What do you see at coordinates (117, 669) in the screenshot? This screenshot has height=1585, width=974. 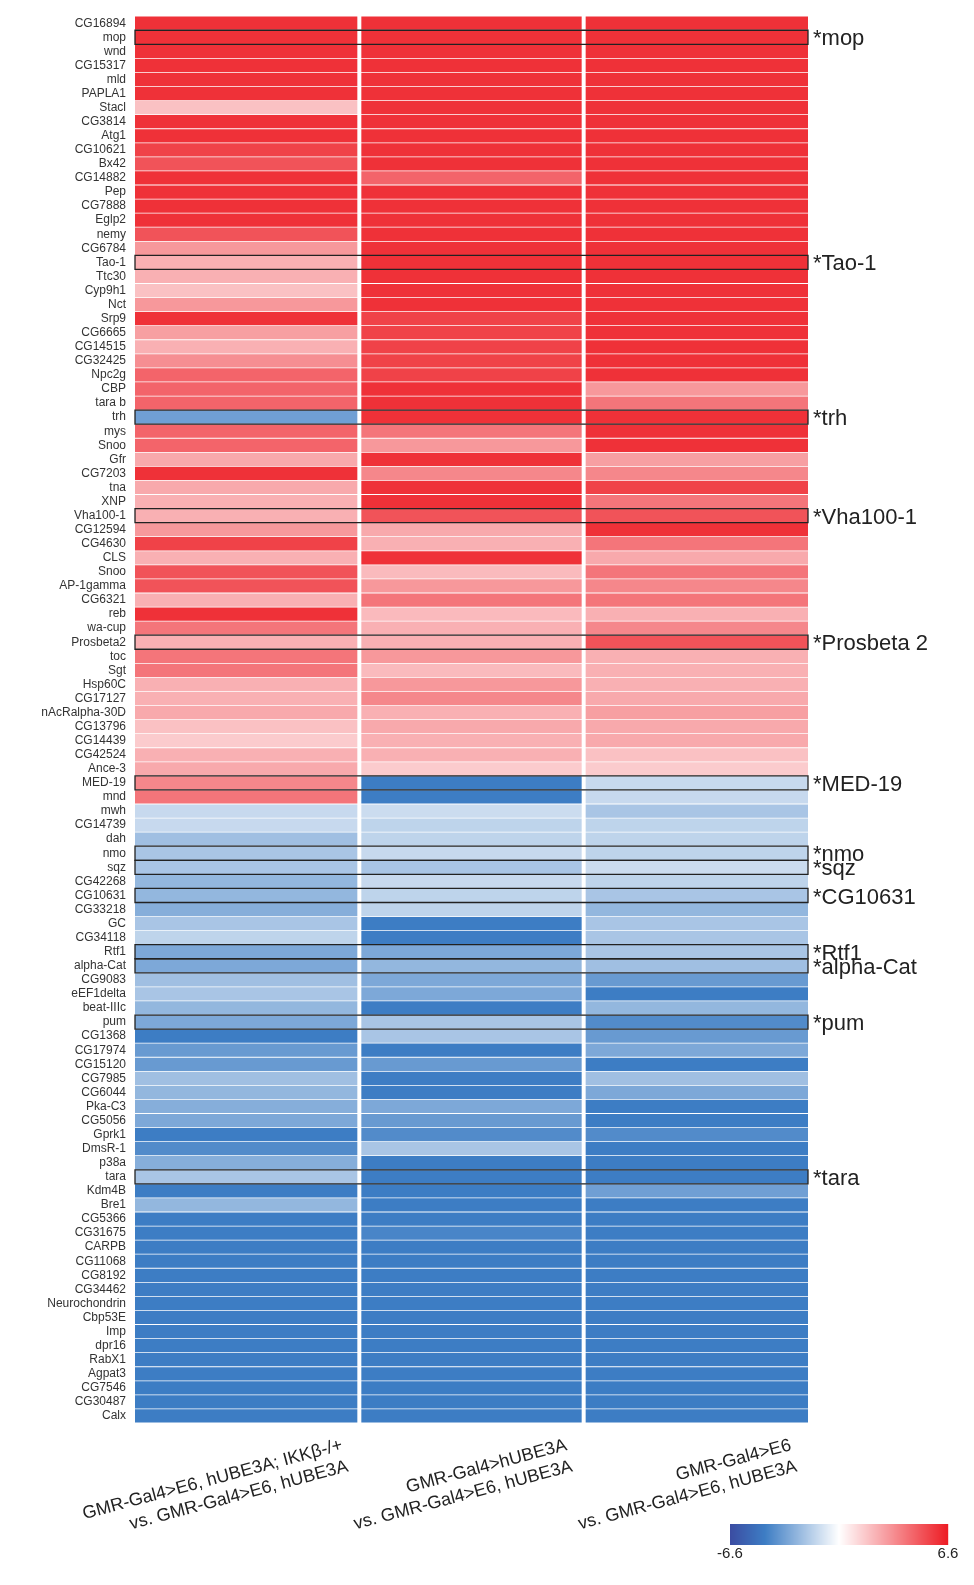 I see `y-tick-label: Sgt` at bounding box center [117, 669].